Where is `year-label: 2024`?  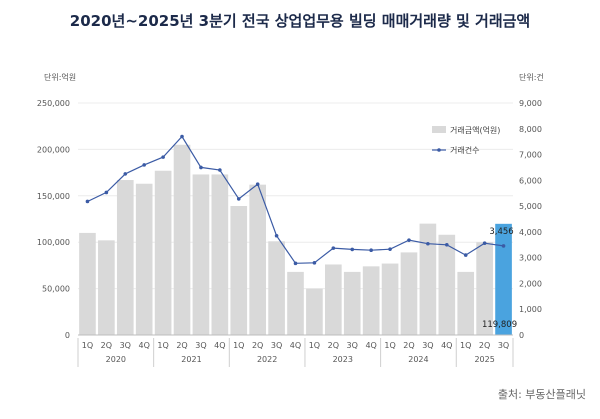 year-label: 2024 is located at coordinates (418, 359).